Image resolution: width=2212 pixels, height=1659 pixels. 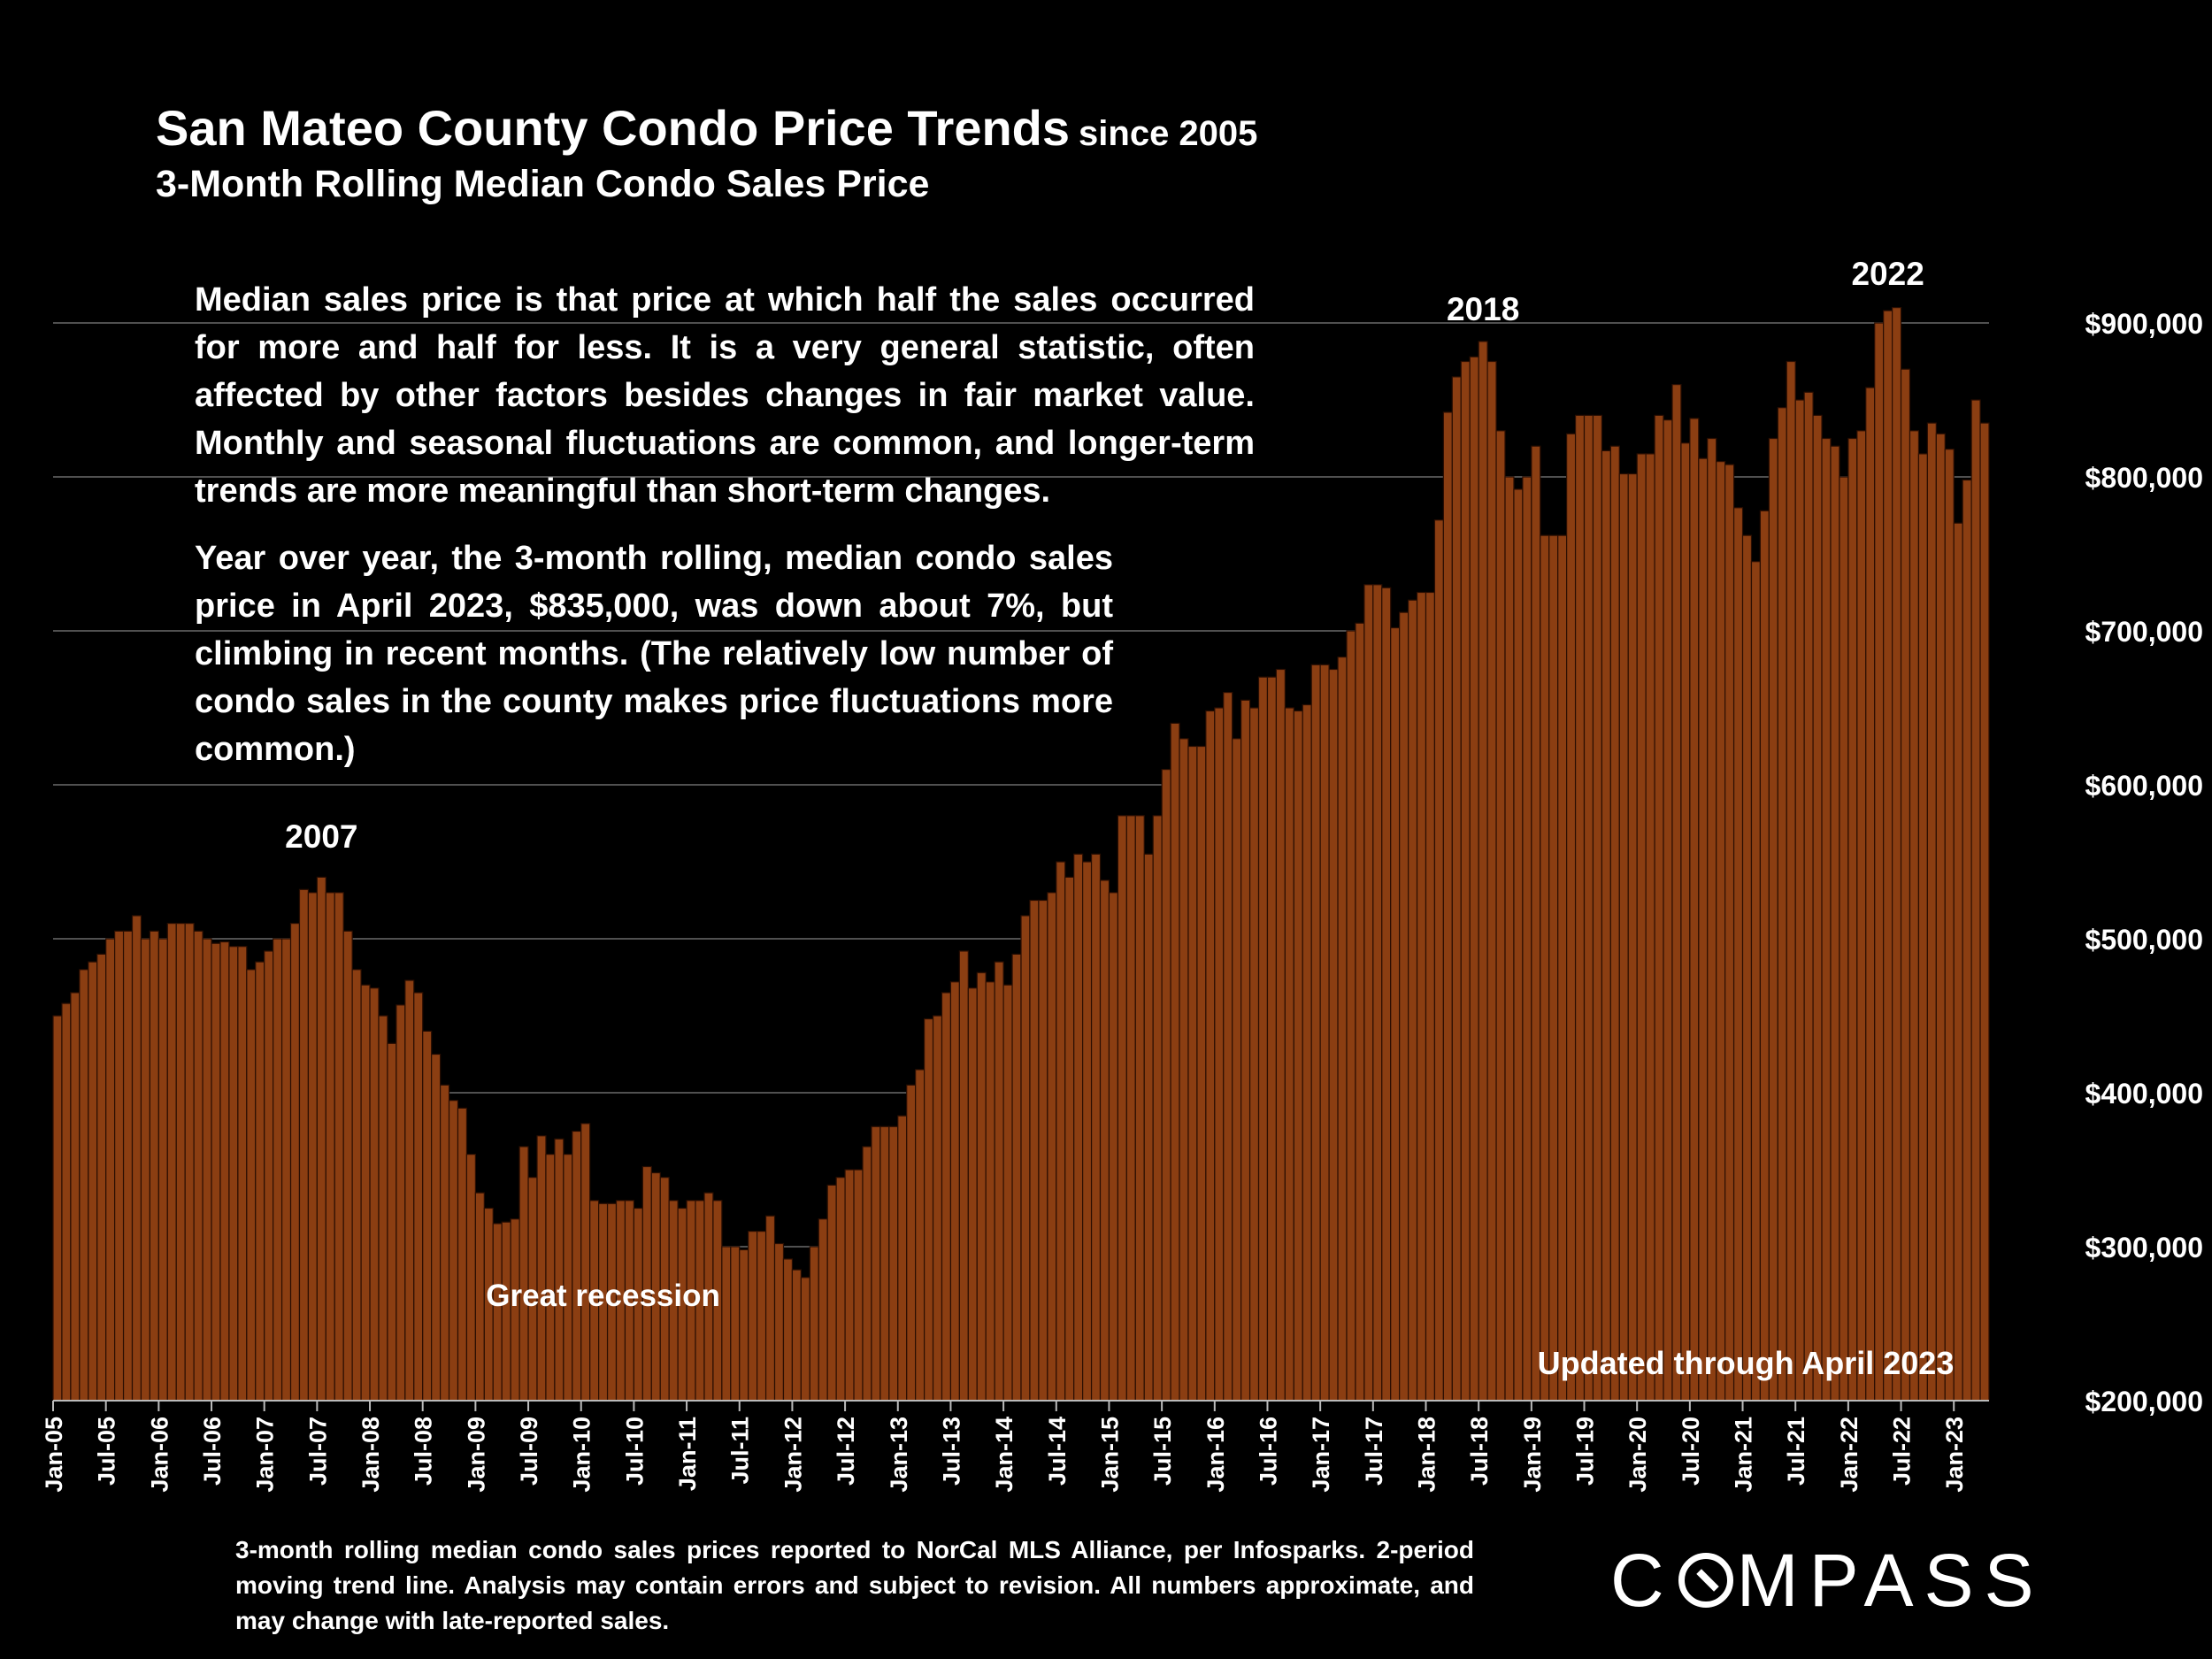 What do you see at coordinates (603, 1296) in the screenshot?
I see `recession-annotation: Great recession` at bounding box center [603, 1296].